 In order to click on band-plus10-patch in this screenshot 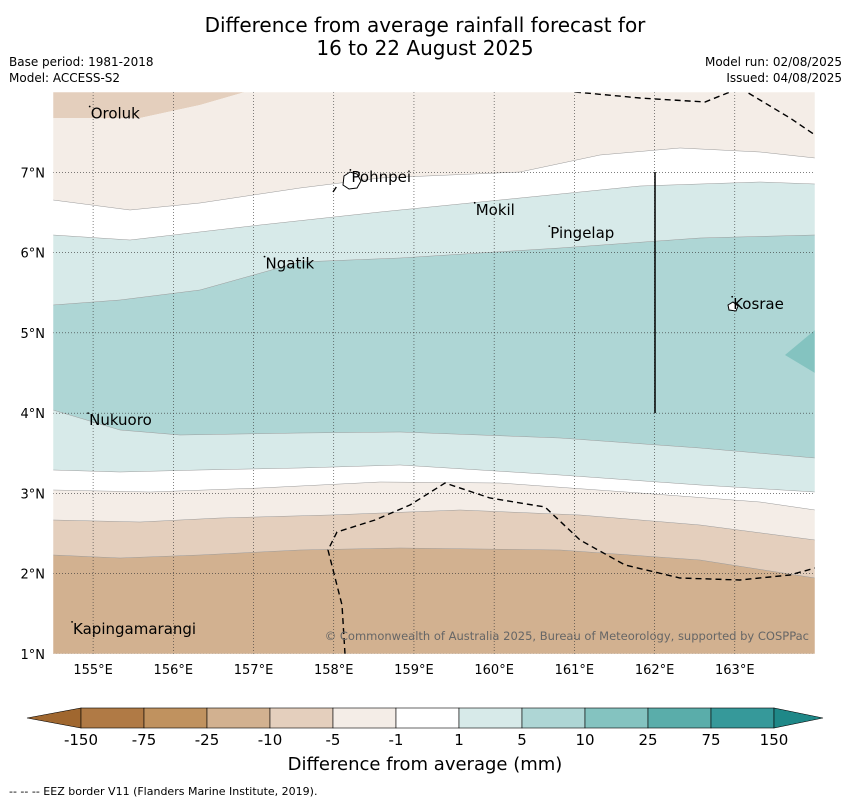, I will do `click(800, 351)`.